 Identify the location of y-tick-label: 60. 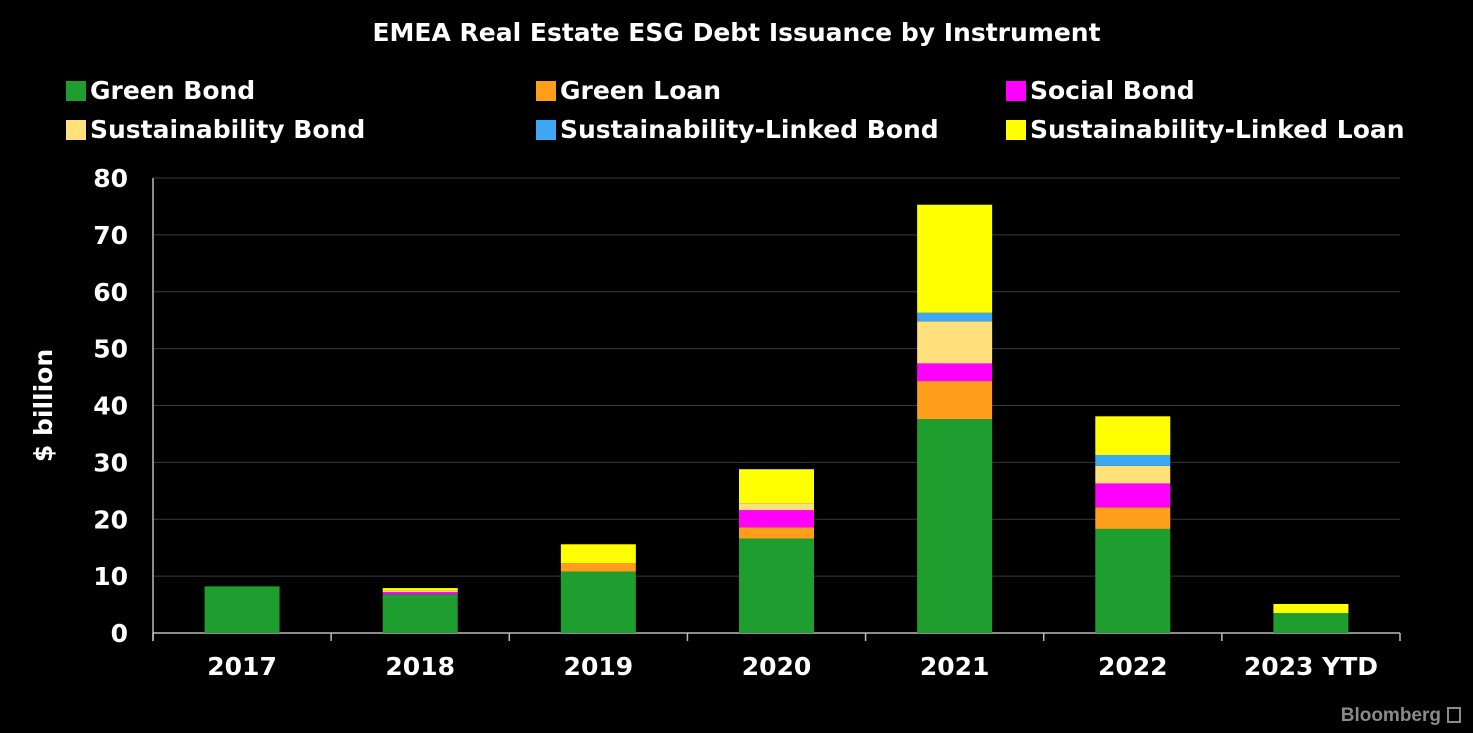
(110, 292).